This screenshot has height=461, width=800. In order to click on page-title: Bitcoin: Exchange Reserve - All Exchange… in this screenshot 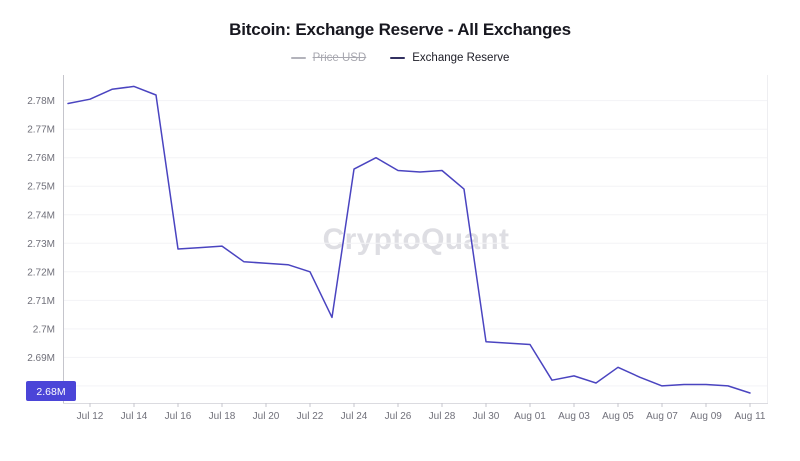, I will do `click(400, 29)`.